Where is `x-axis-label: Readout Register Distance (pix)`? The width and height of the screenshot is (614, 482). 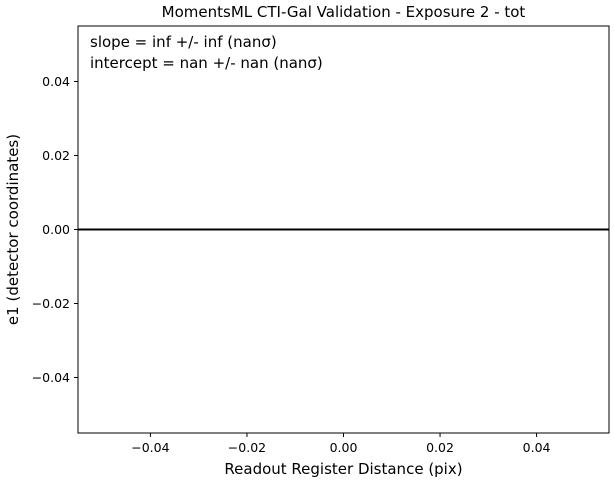
x-axis-label: Readout Register Distance (pix) is located at coordinates (343, 469).